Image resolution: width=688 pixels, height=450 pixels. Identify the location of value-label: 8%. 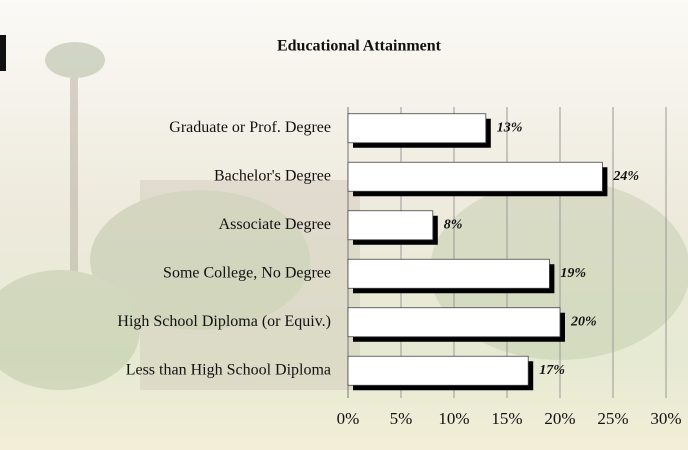
(453, 224).